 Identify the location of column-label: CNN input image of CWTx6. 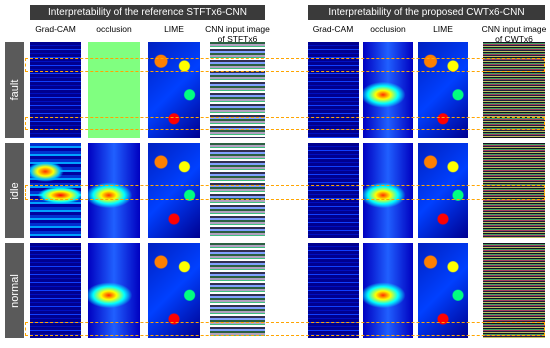
(514, 34).